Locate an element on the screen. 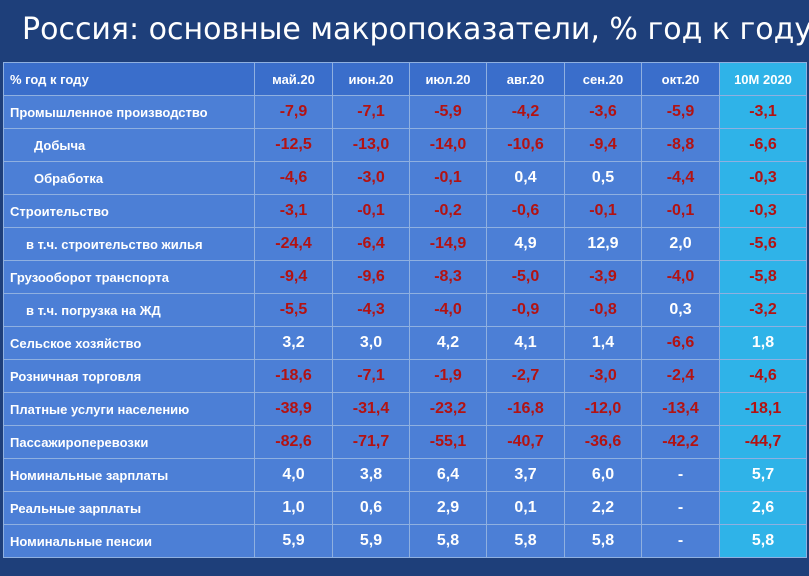 The image size is (809, 576). value-cell: -38,9 is located at coordinates (293, 409).